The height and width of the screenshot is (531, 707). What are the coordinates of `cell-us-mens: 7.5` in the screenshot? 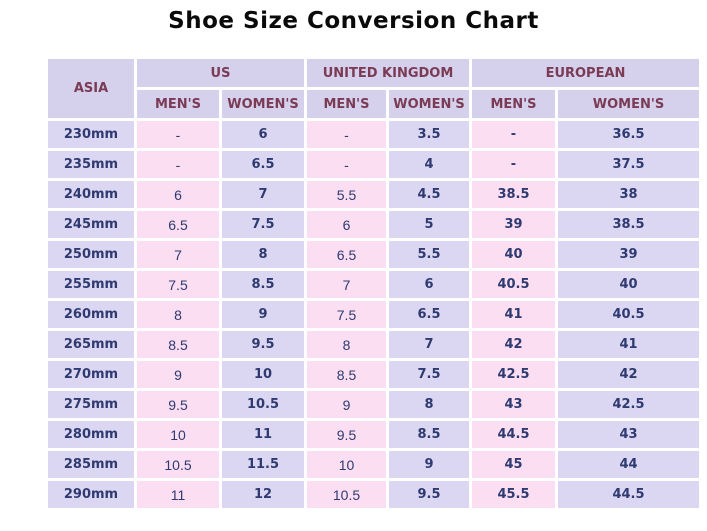 It's located at (178, 284).